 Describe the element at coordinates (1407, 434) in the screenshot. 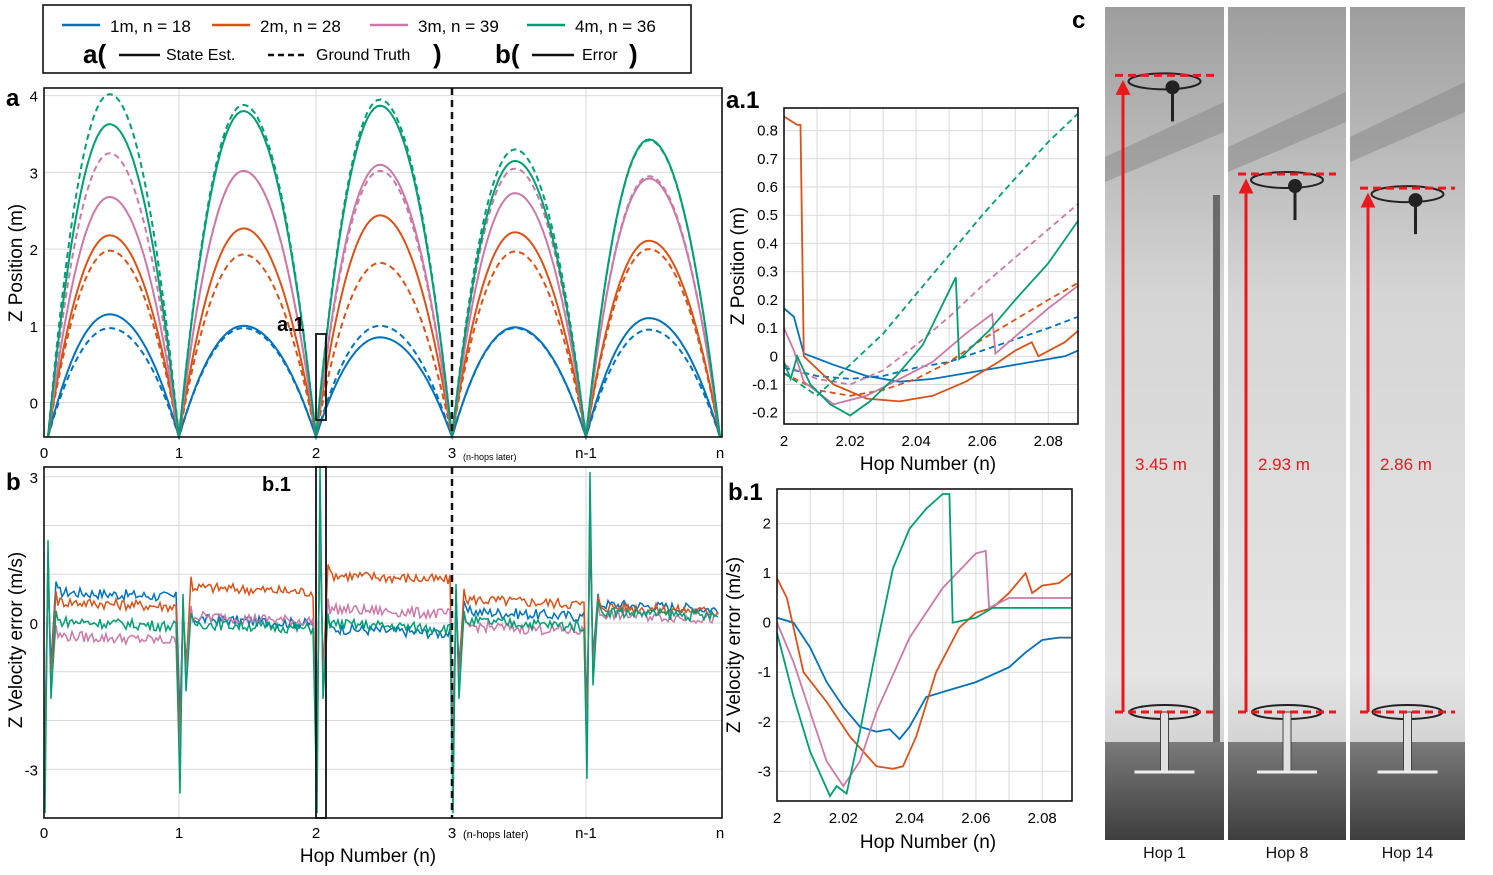

I see `photo-frame: 2.86 m Hop 14` at that location.